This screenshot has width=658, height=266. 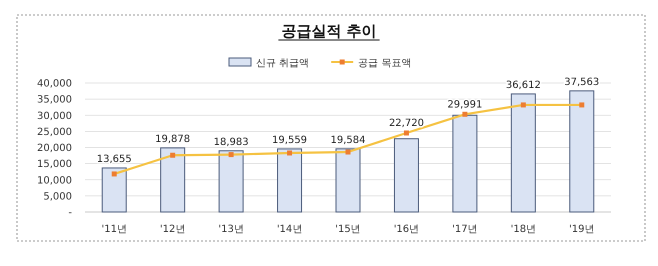 What do you see at coordinates (348, 229) in the screenshot?
I see `x-tick-label: '15년` at bounding box center [348, 229].